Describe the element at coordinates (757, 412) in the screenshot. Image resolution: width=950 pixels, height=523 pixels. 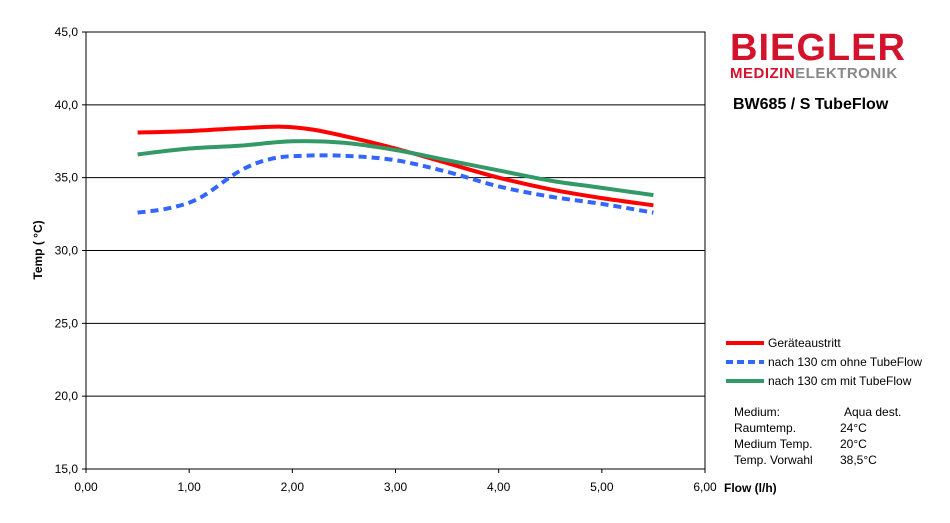
I see `info-key: Medium:` at that location.